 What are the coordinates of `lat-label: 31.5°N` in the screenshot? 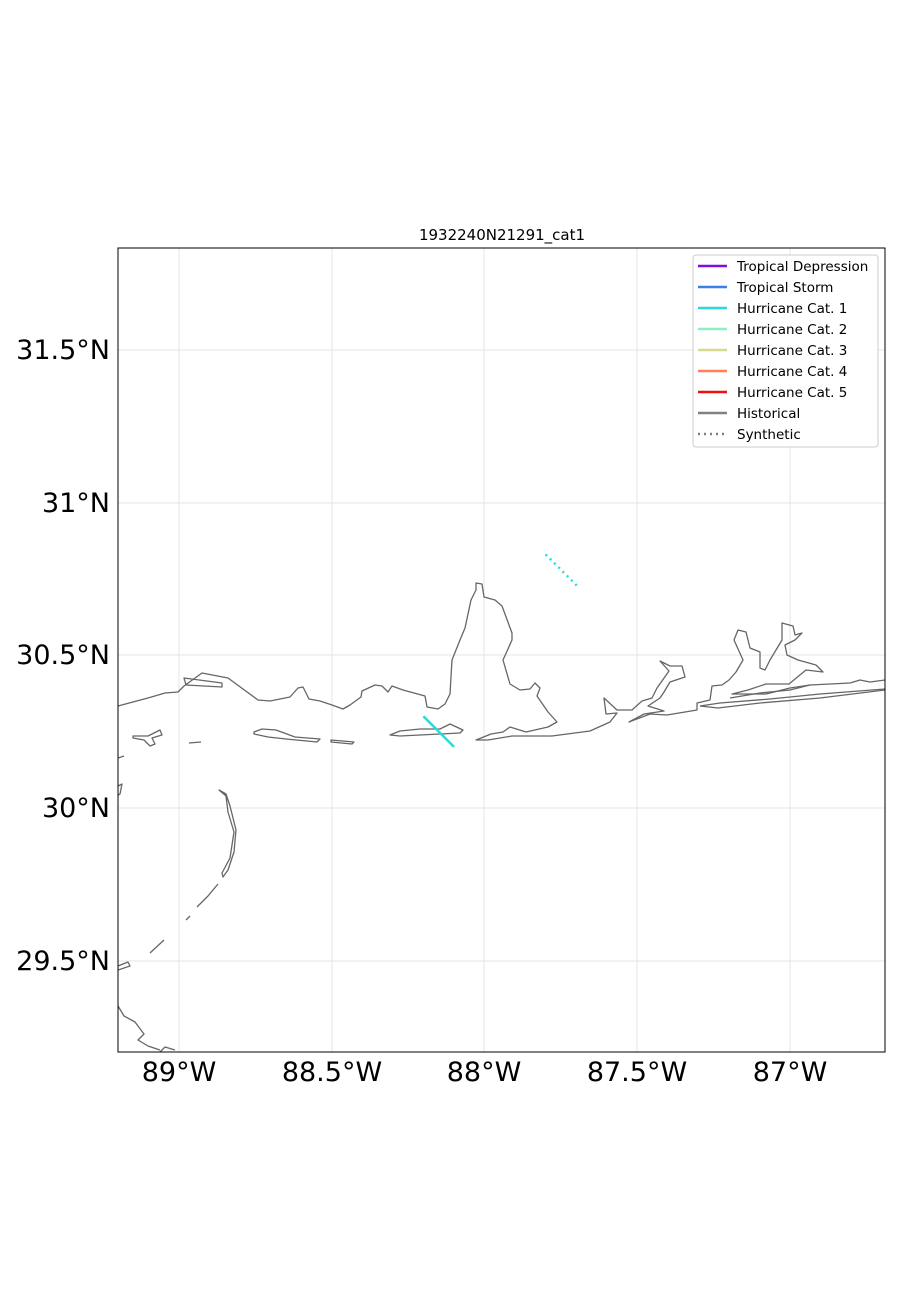 It's located at (63, 350).